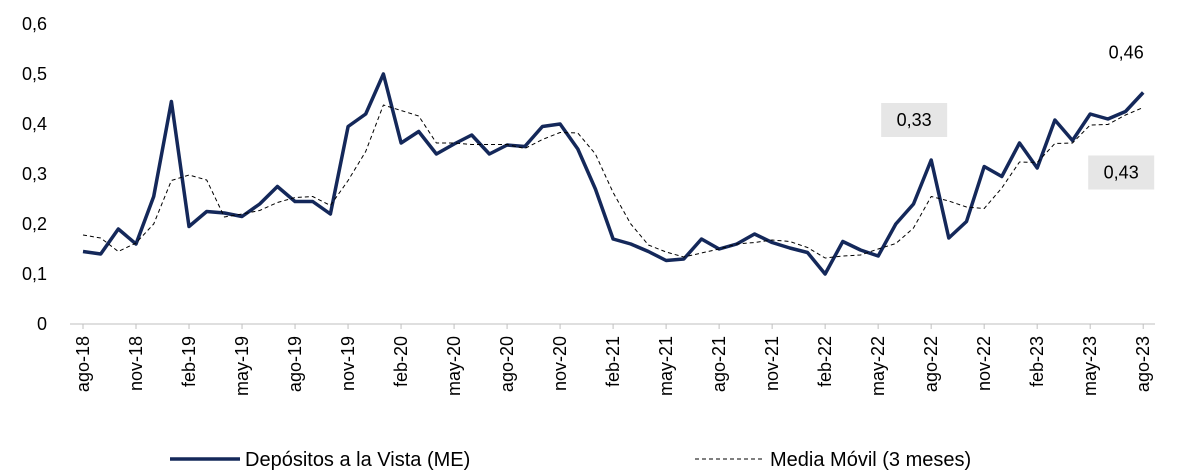  I want to click on x-tick-label: feb-21, so click(613, 361).